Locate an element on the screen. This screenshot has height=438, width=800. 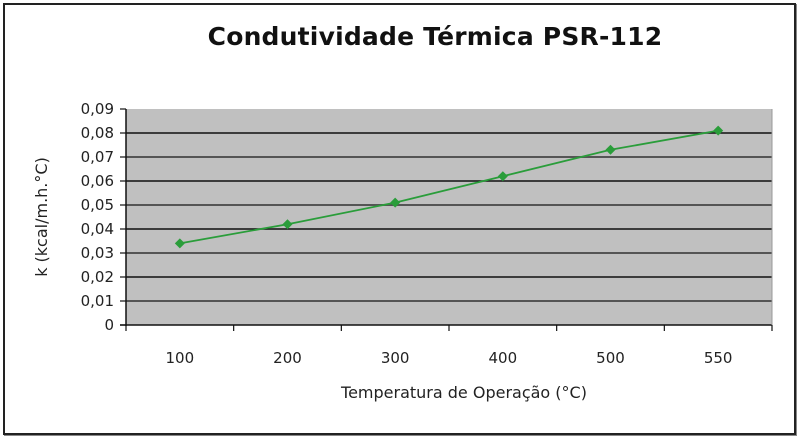
x-axis-title: Temperatura de Operação (°C) is located at coordinates (463, 392).